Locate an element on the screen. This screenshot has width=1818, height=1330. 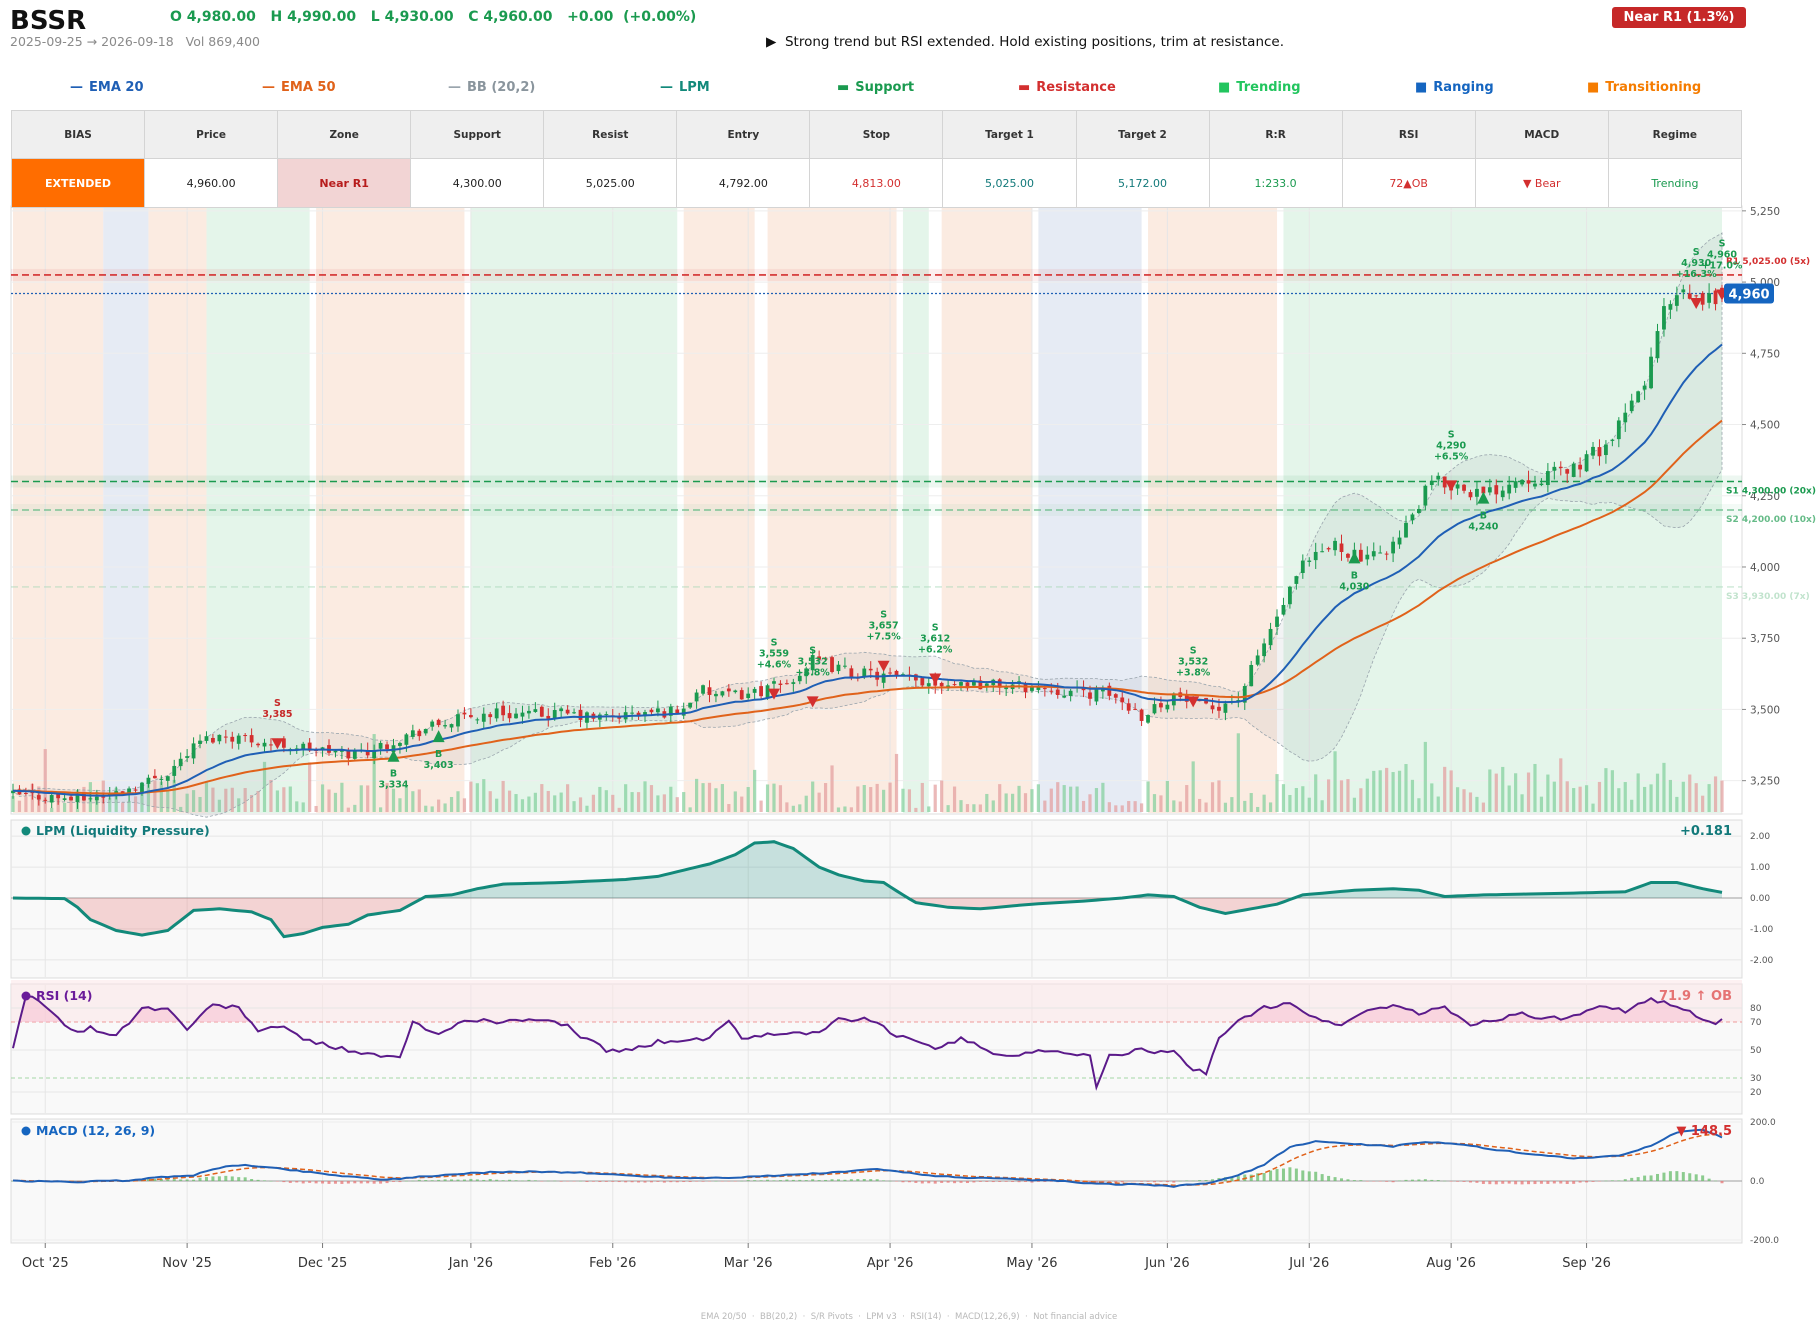
legend-item-ranging: ■ Ranging is located at coordinates (1454, 87).